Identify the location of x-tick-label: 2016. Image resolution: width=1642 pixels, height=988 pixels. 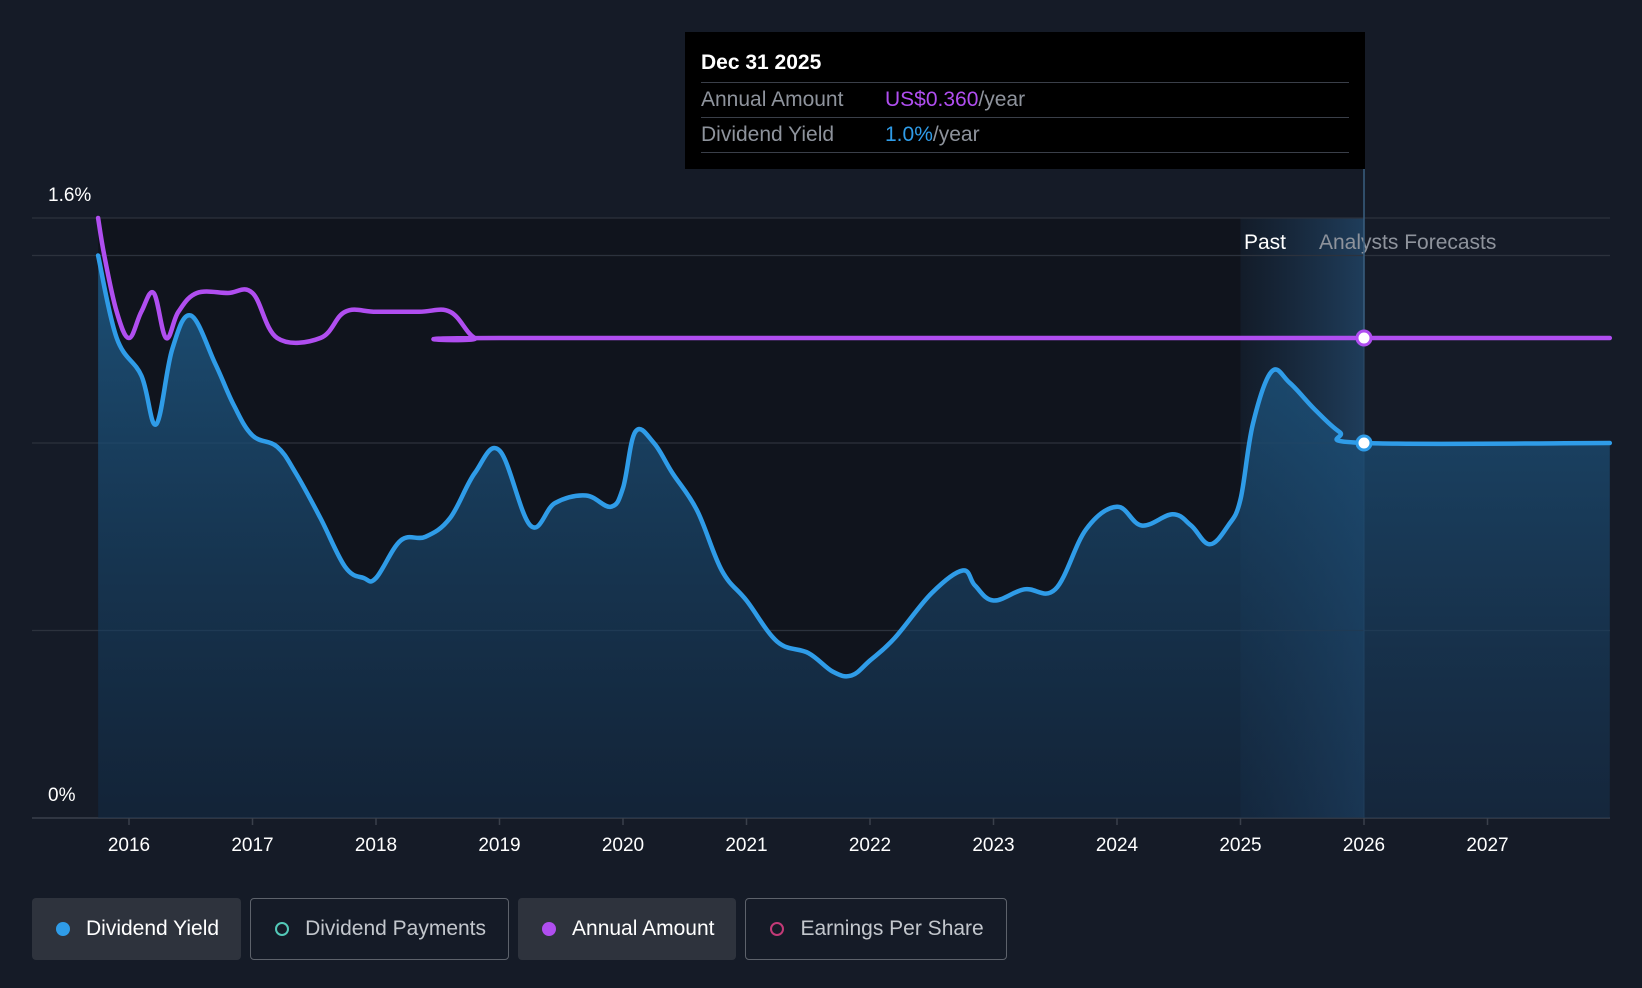
(129, 845).